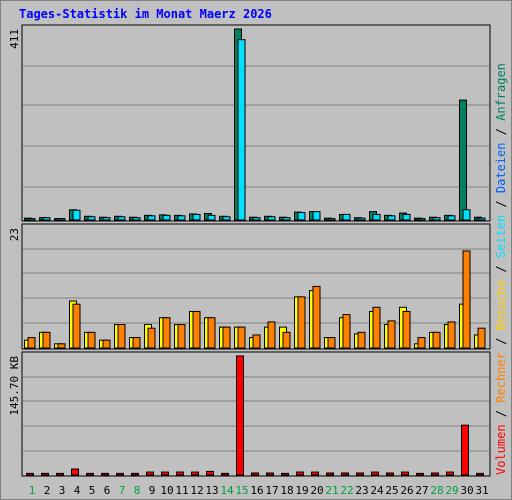 This screenshot has height=500, width=512. Describe the element at coordinates (377, 490) in the screenshot. I see `x-tick-label-day-24: 24` at that location.